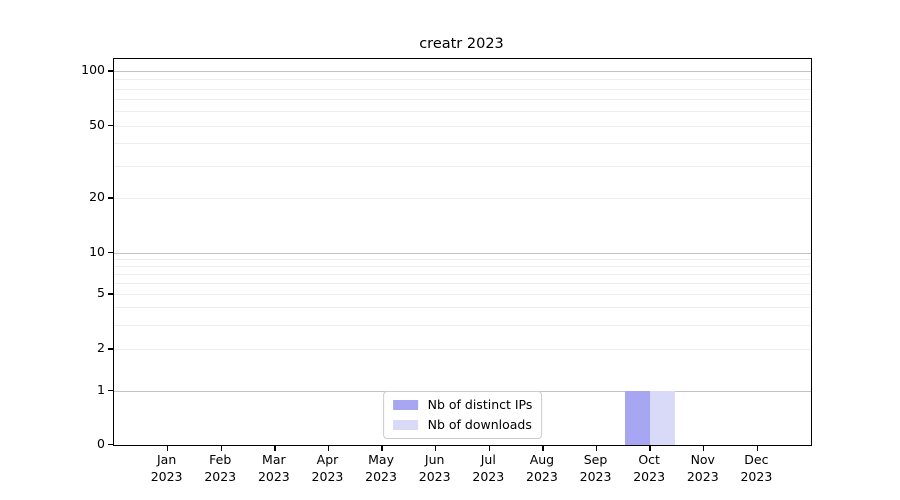 The image size is (900, 500). Describe the element at coordinates (97, 124) in the screenshot. I see `y-tick-label-50: 50` at that location.